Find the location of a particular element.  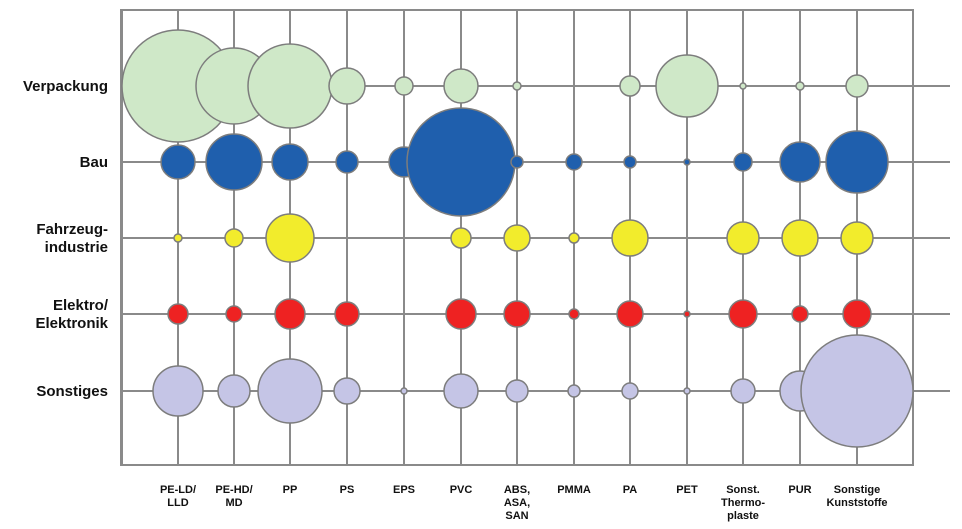

column-label: PVC is located at coordinates (461, 490).